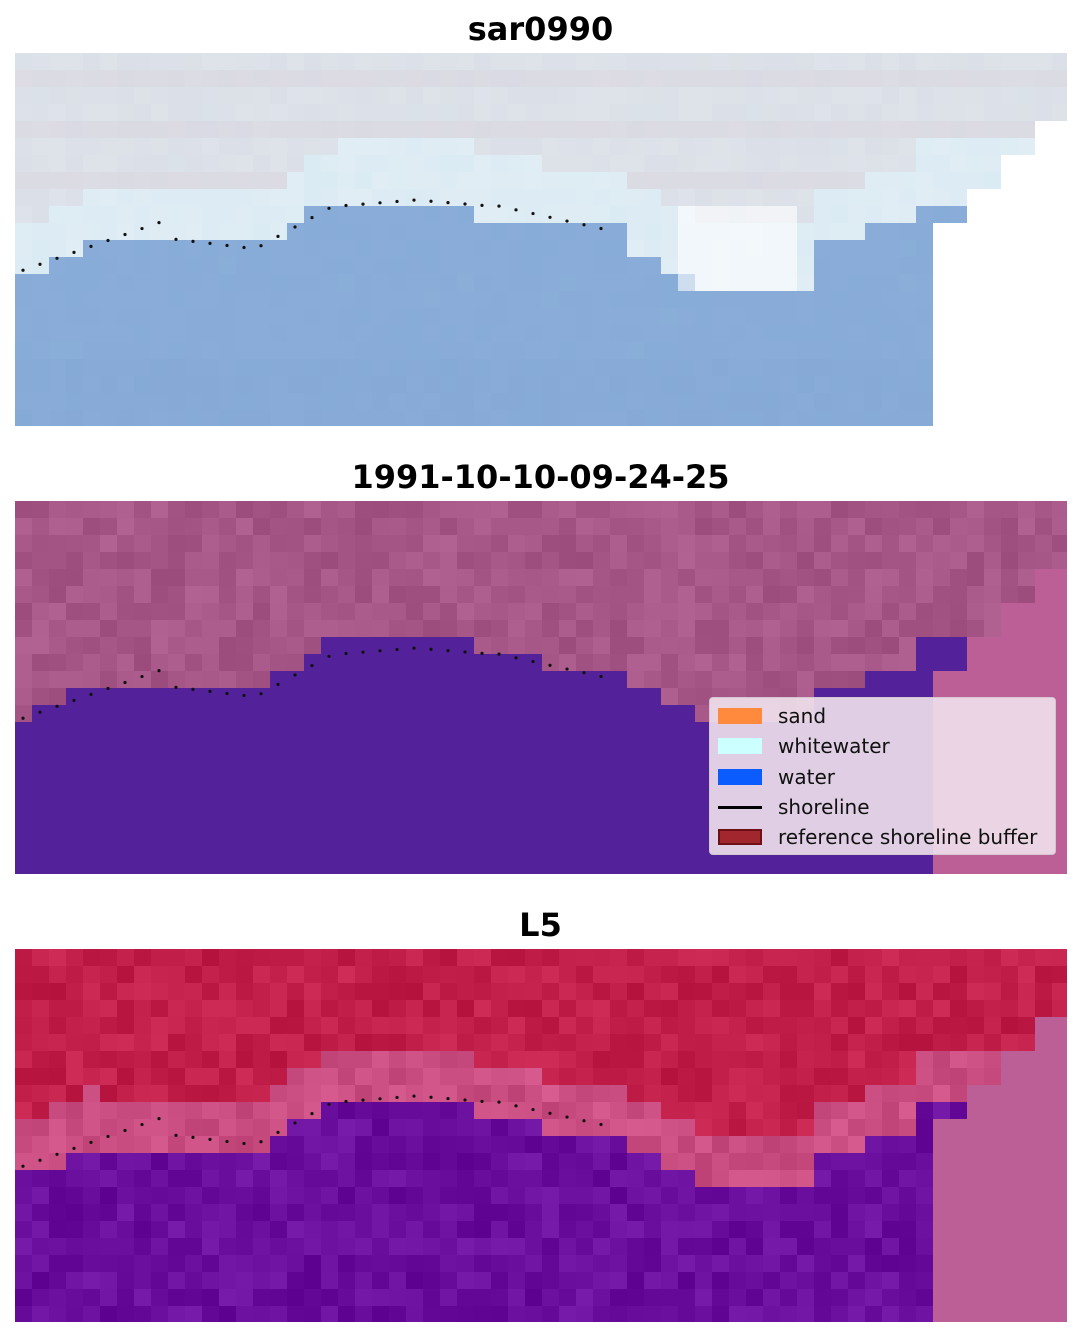 Image resolution: width=1081 pixels, height=1337 pixels. Describe the element at coordinates (465, 204) in the screenshot. I see `shoreline-dot` at that location.